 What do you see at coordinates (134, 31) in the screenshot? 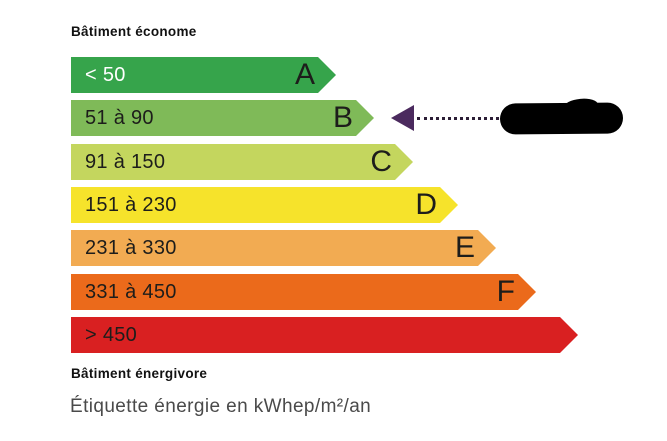
I see `economical-building-label: Bâtiment économe` at bounding box center [134, 31].